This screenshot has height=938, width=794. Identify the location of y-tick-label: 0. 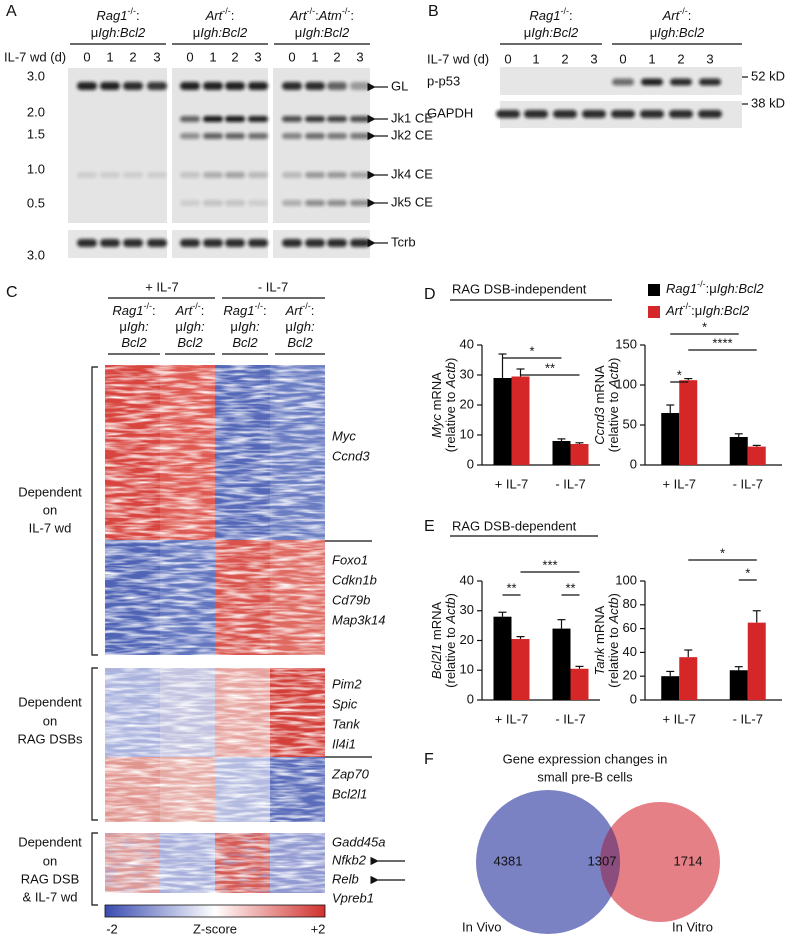
(633, 698).